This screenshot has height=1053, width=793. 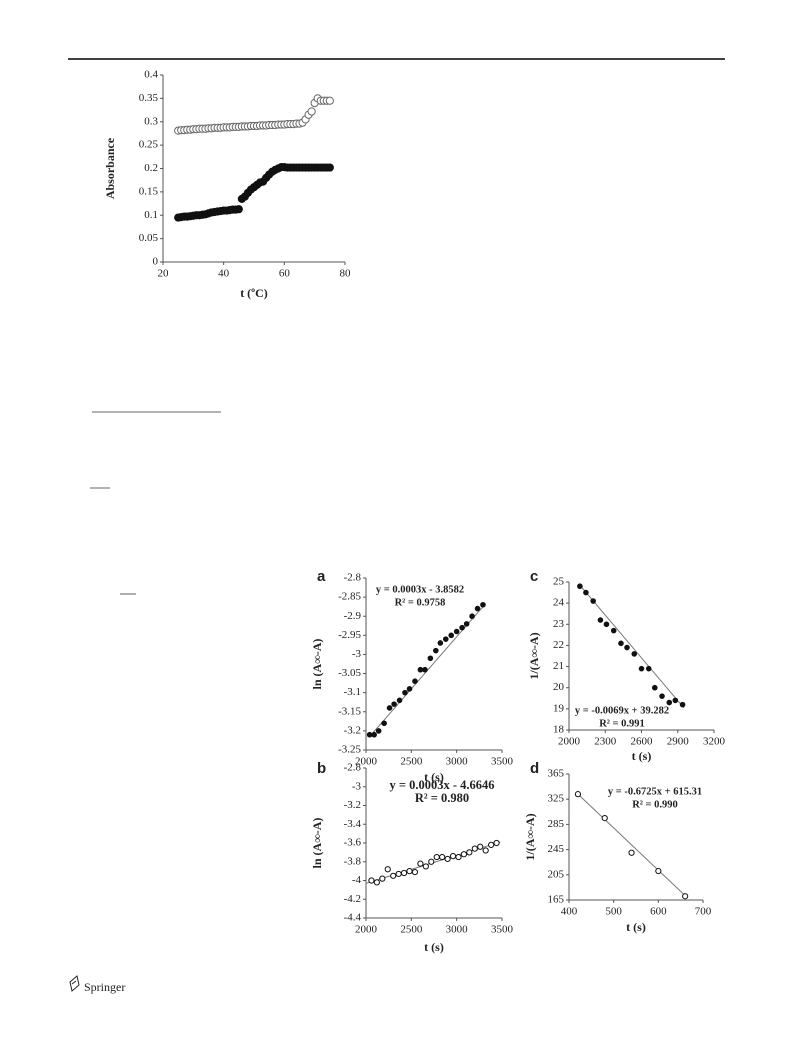 I want to click on y-tick-label: -3, so click(x=357, y=786).